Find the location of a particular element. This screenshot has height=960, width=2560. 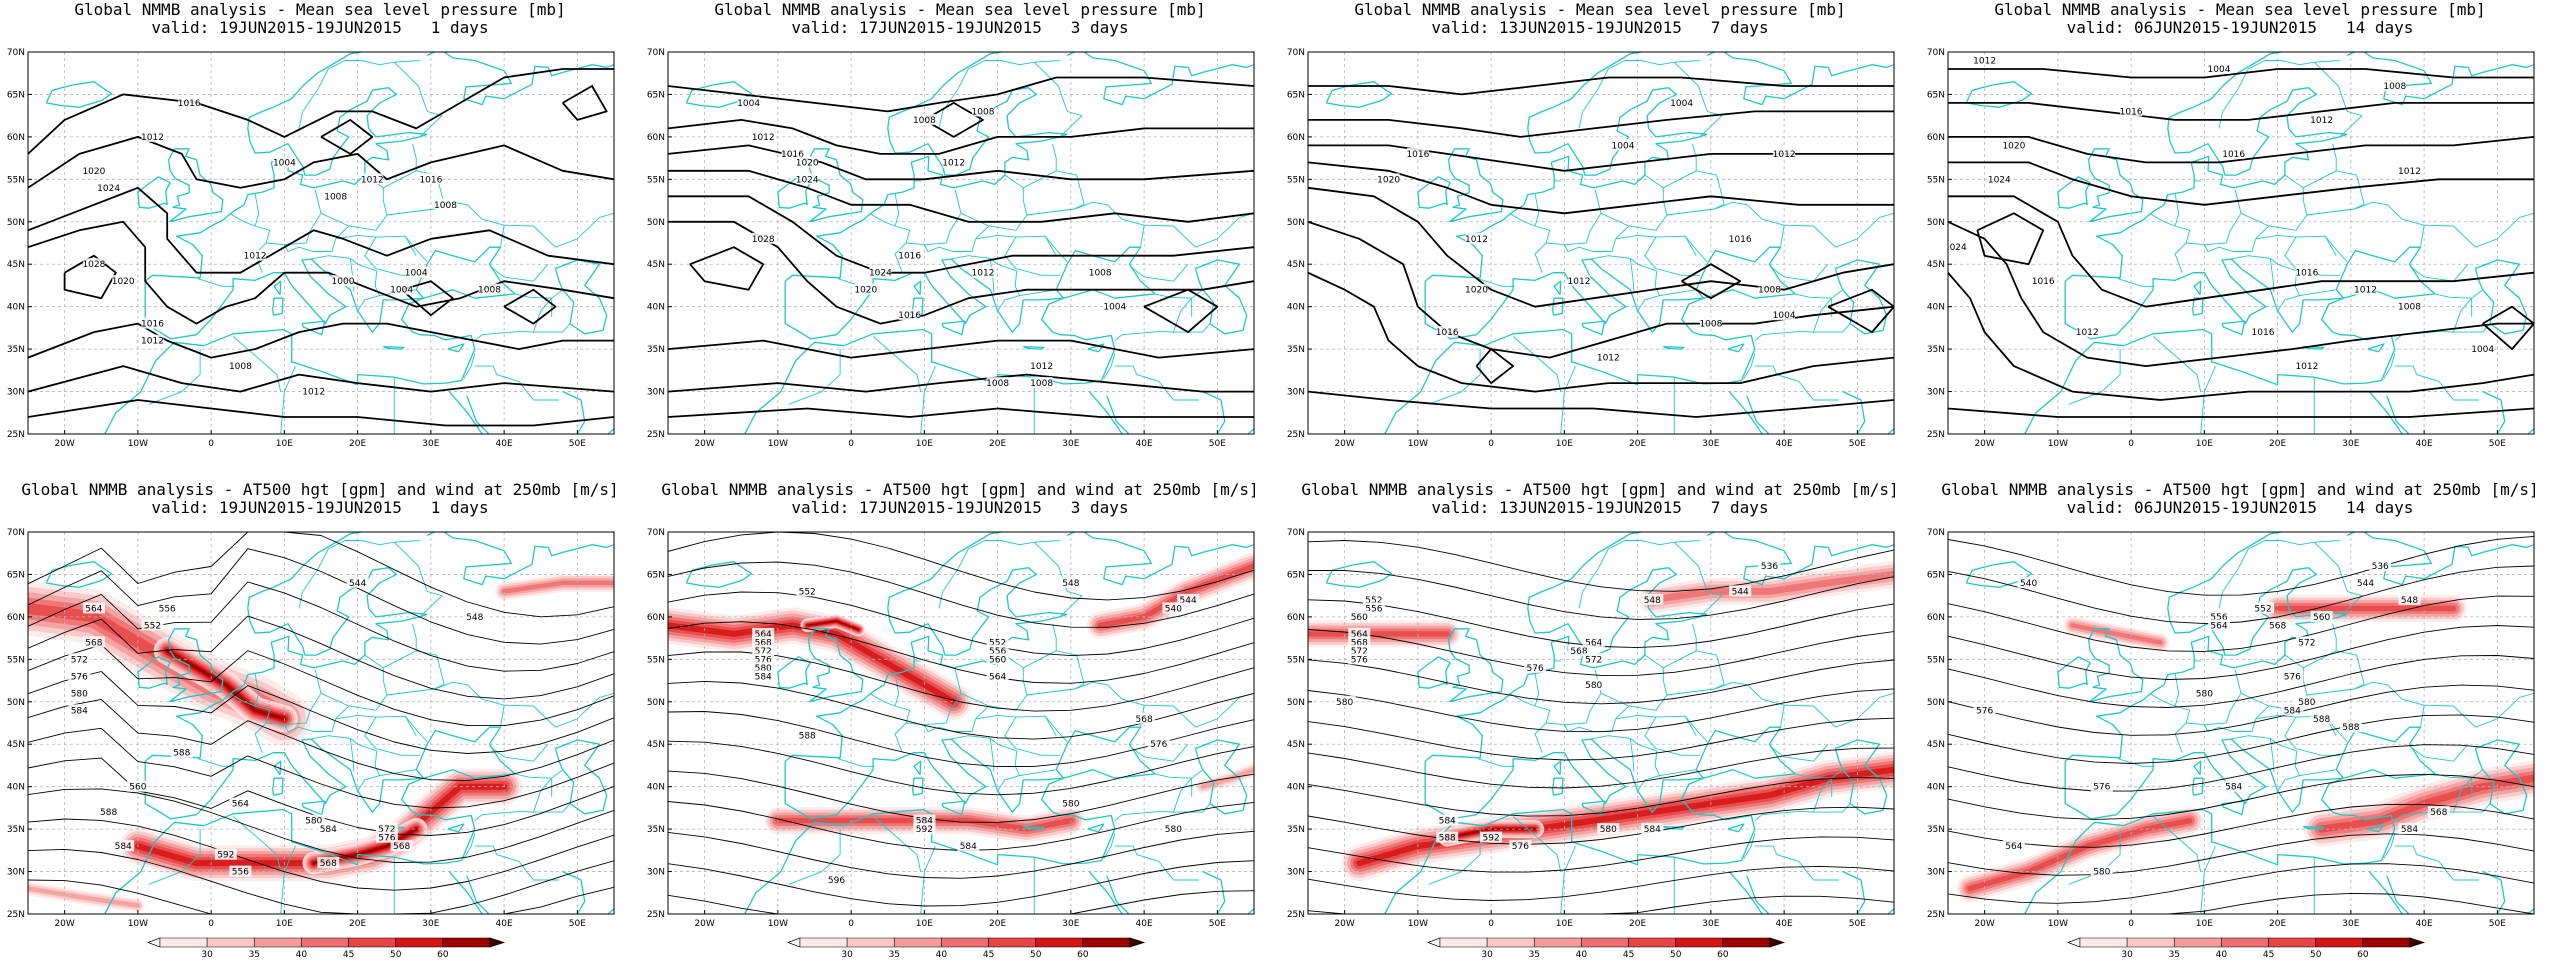

contour-label: 568 is located at coordinates (93, 643).